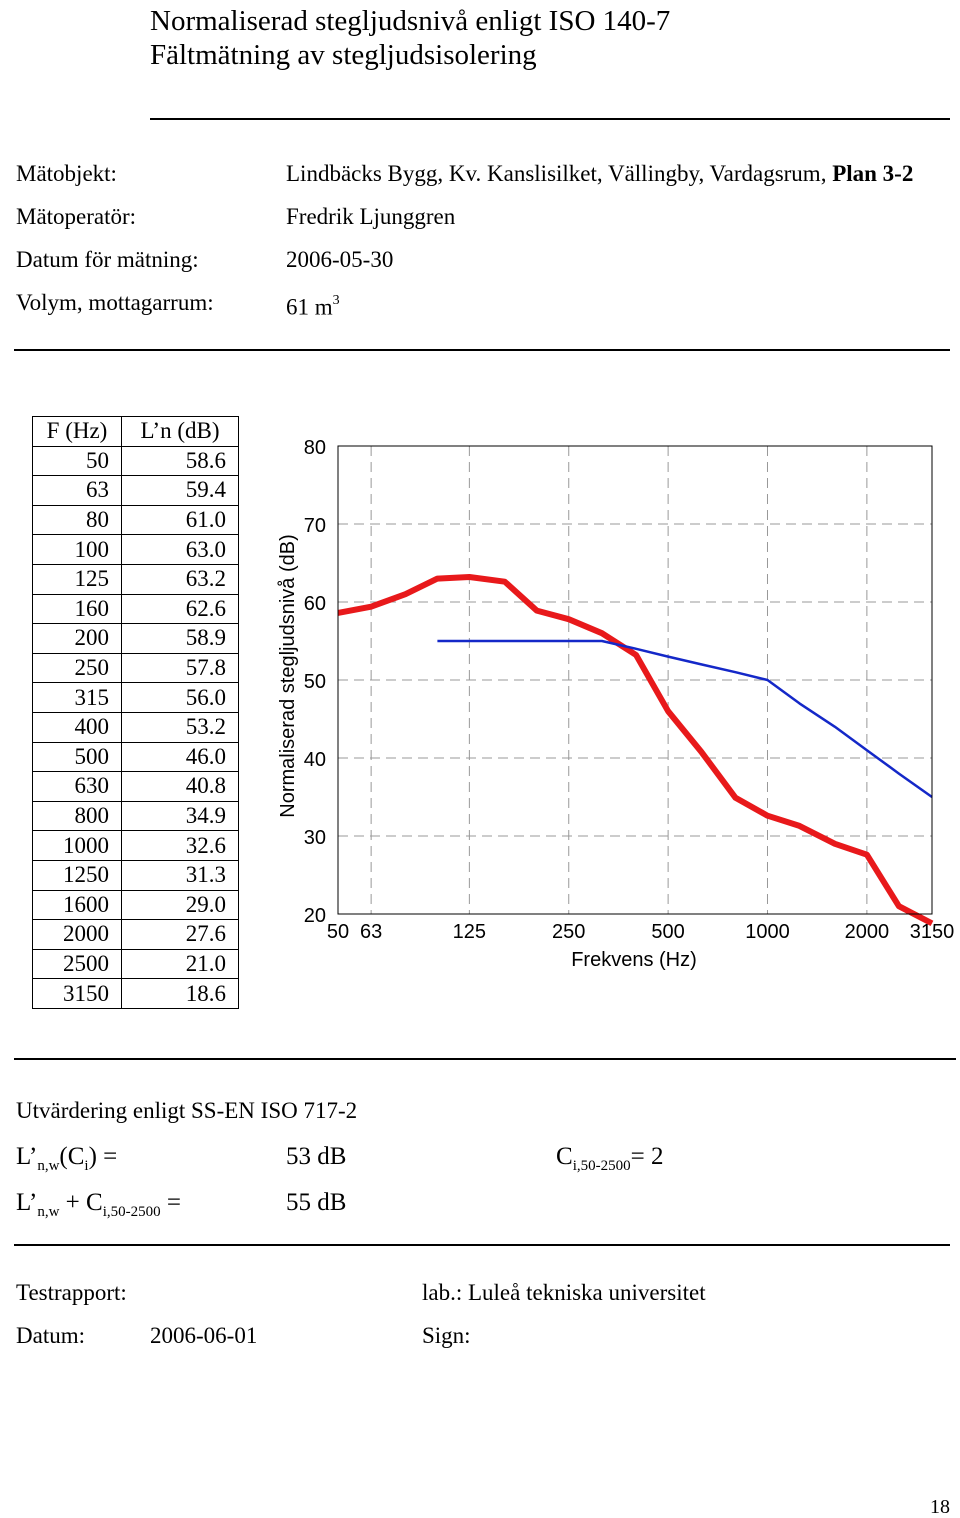 The width and height of the screenshot is (960, 1518). Describe the element at coordinates (315, 682) in the screenshot. I see `y-tick-label: 50` at that location.